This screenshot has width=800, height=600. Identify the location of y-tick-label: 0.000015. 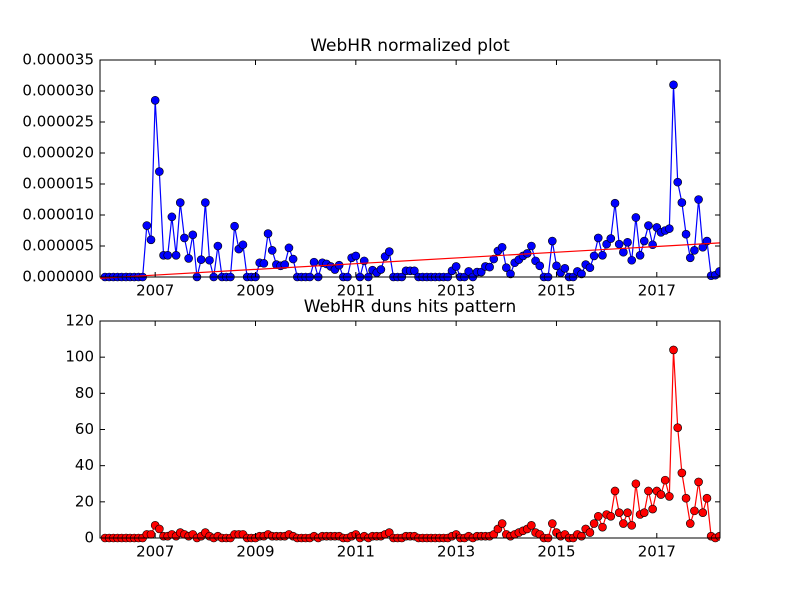
(58, 184).